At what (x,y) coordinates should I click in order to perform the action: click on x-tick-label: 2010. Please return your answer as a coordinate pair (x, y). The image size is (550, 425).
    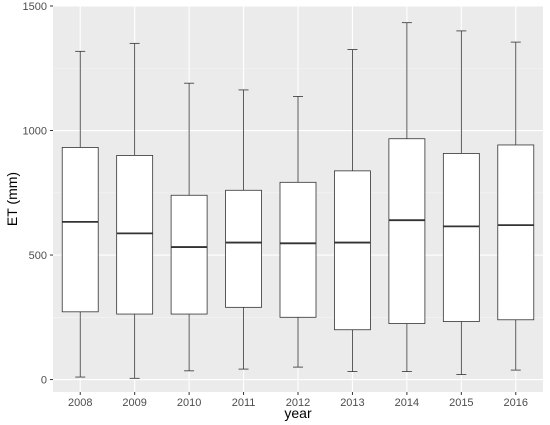
    Looking at the image, I should click on (189, 403).